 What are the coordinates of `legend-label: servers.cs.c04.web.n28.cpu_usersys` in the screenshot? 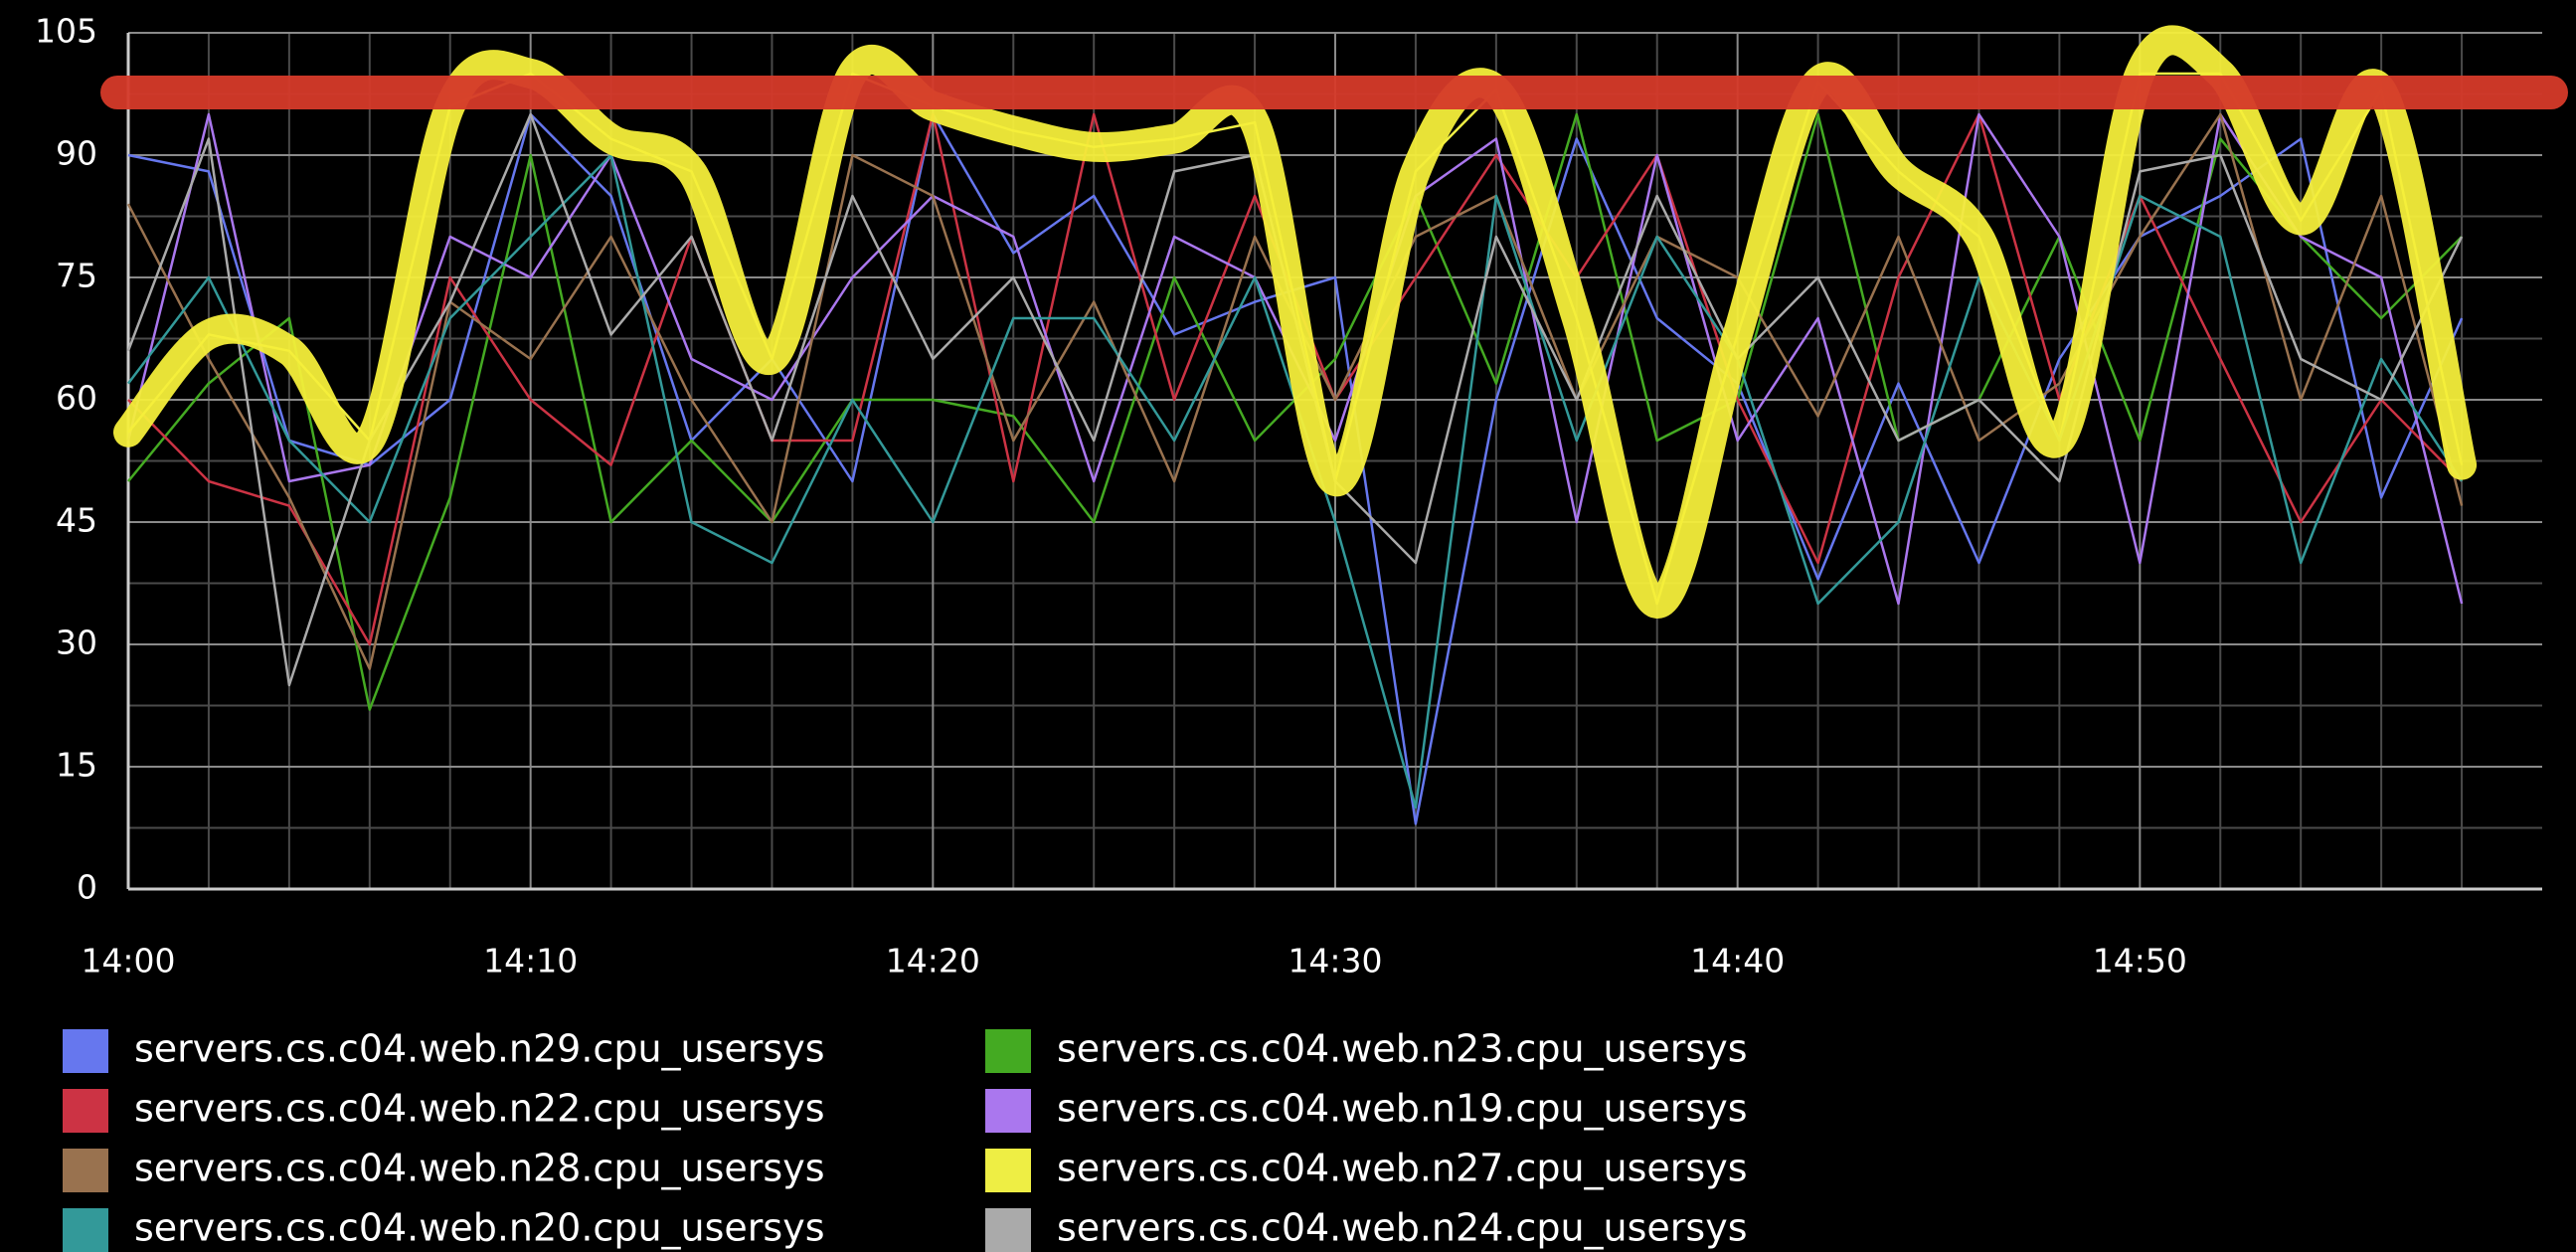 It's located at (479, 1169).